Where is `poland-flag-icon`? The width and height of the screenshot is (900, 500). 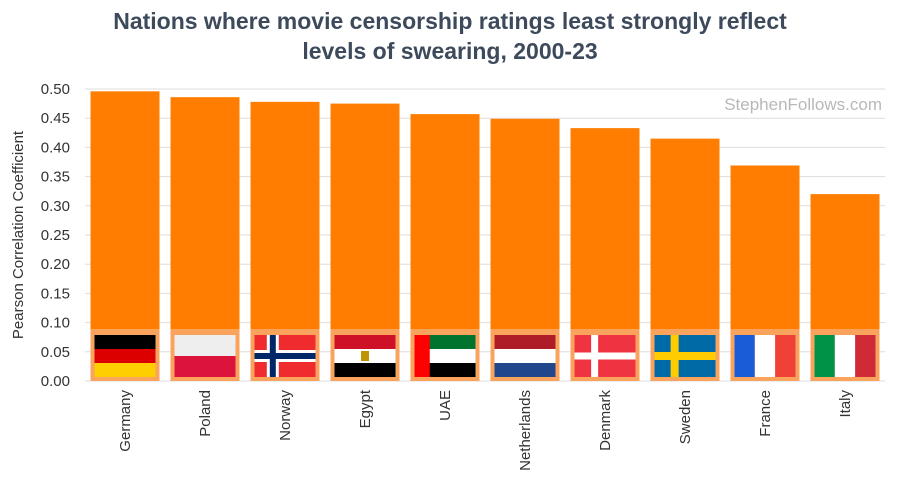
poland-flag-icon is located at coordinates (205, 356).